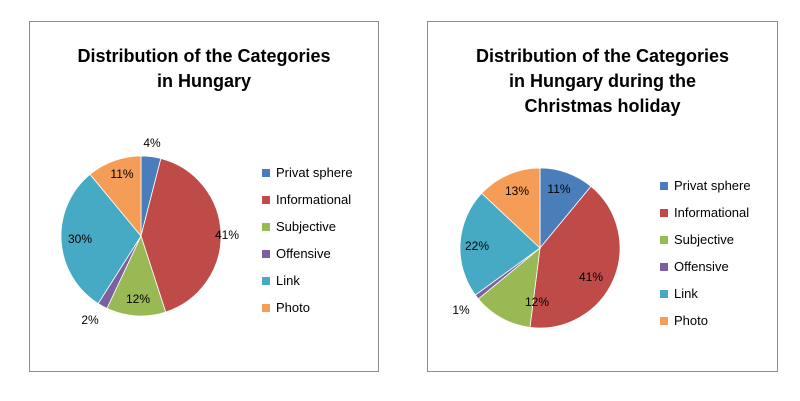  What do you see at coordinates (558, 189) in the screenshot?
I see `data-label-privat-sphere: 11%` at bounding box center [558, 189].